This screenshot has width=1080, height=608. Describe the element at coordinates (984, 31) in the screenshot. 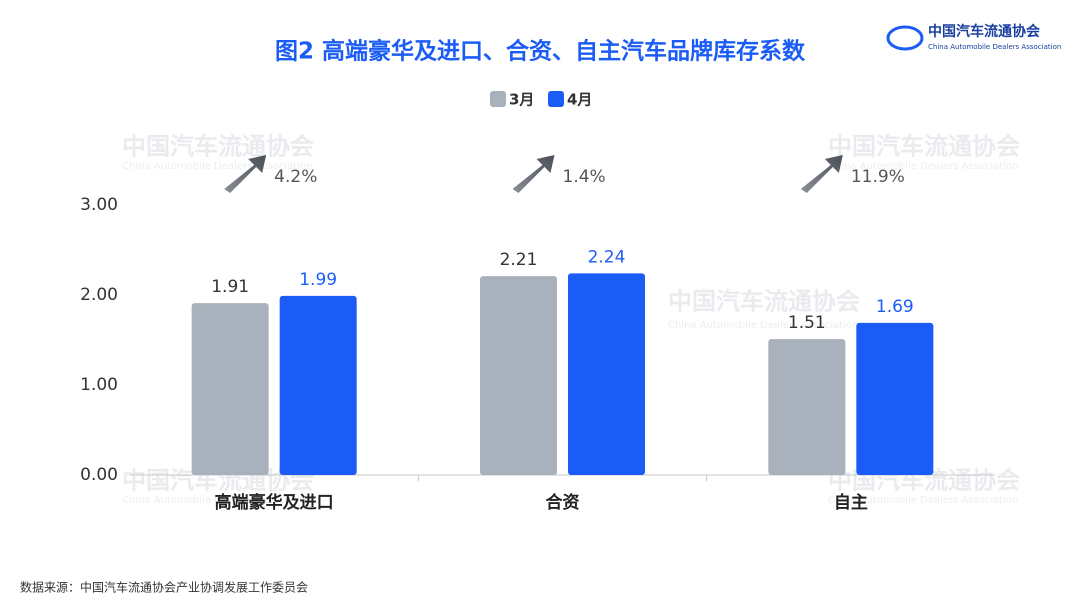

I see `logo-cn: 中国汽车流通协会` at that location.